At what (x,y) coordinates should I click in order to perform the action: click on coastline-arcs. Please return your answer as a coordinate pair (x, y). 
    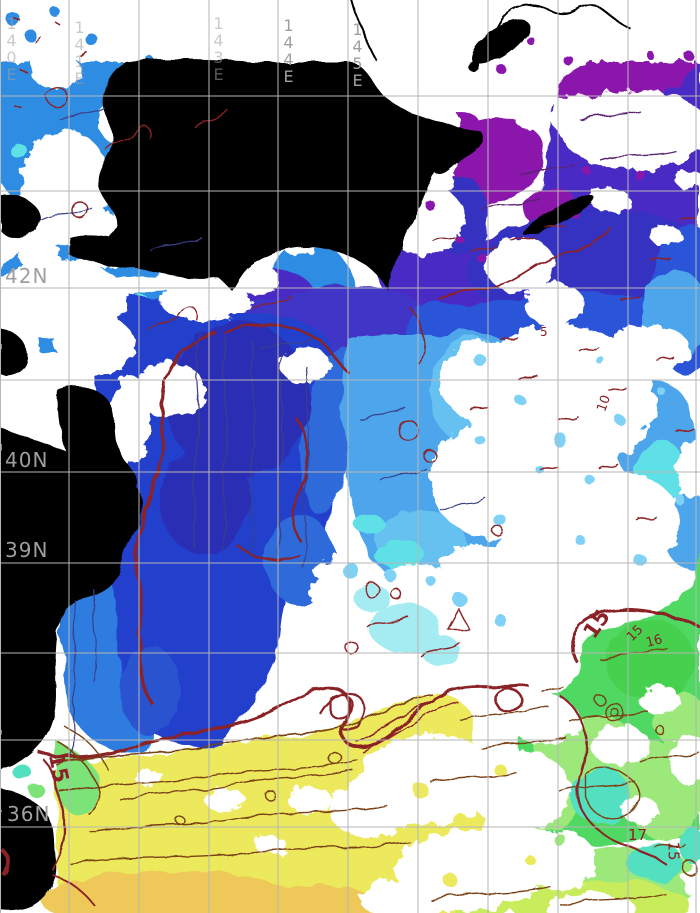
    Looking at the image, I should click on (491, 30).